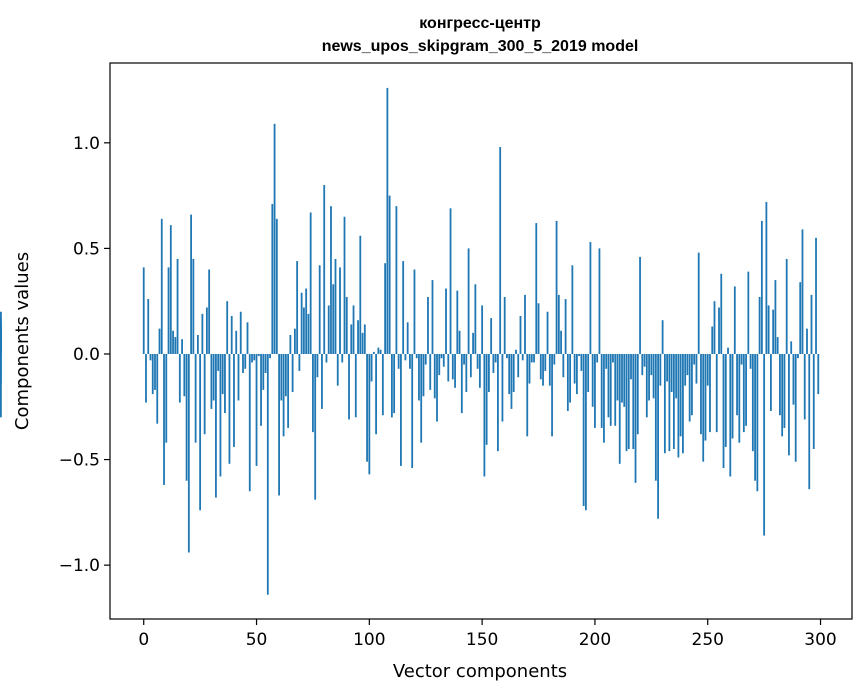 The image size is (867, 700). What do you see at coordinates (79, 461) in the screenshot?
I see `y-tick-label: −0.5` at bounding box center [79, 461].